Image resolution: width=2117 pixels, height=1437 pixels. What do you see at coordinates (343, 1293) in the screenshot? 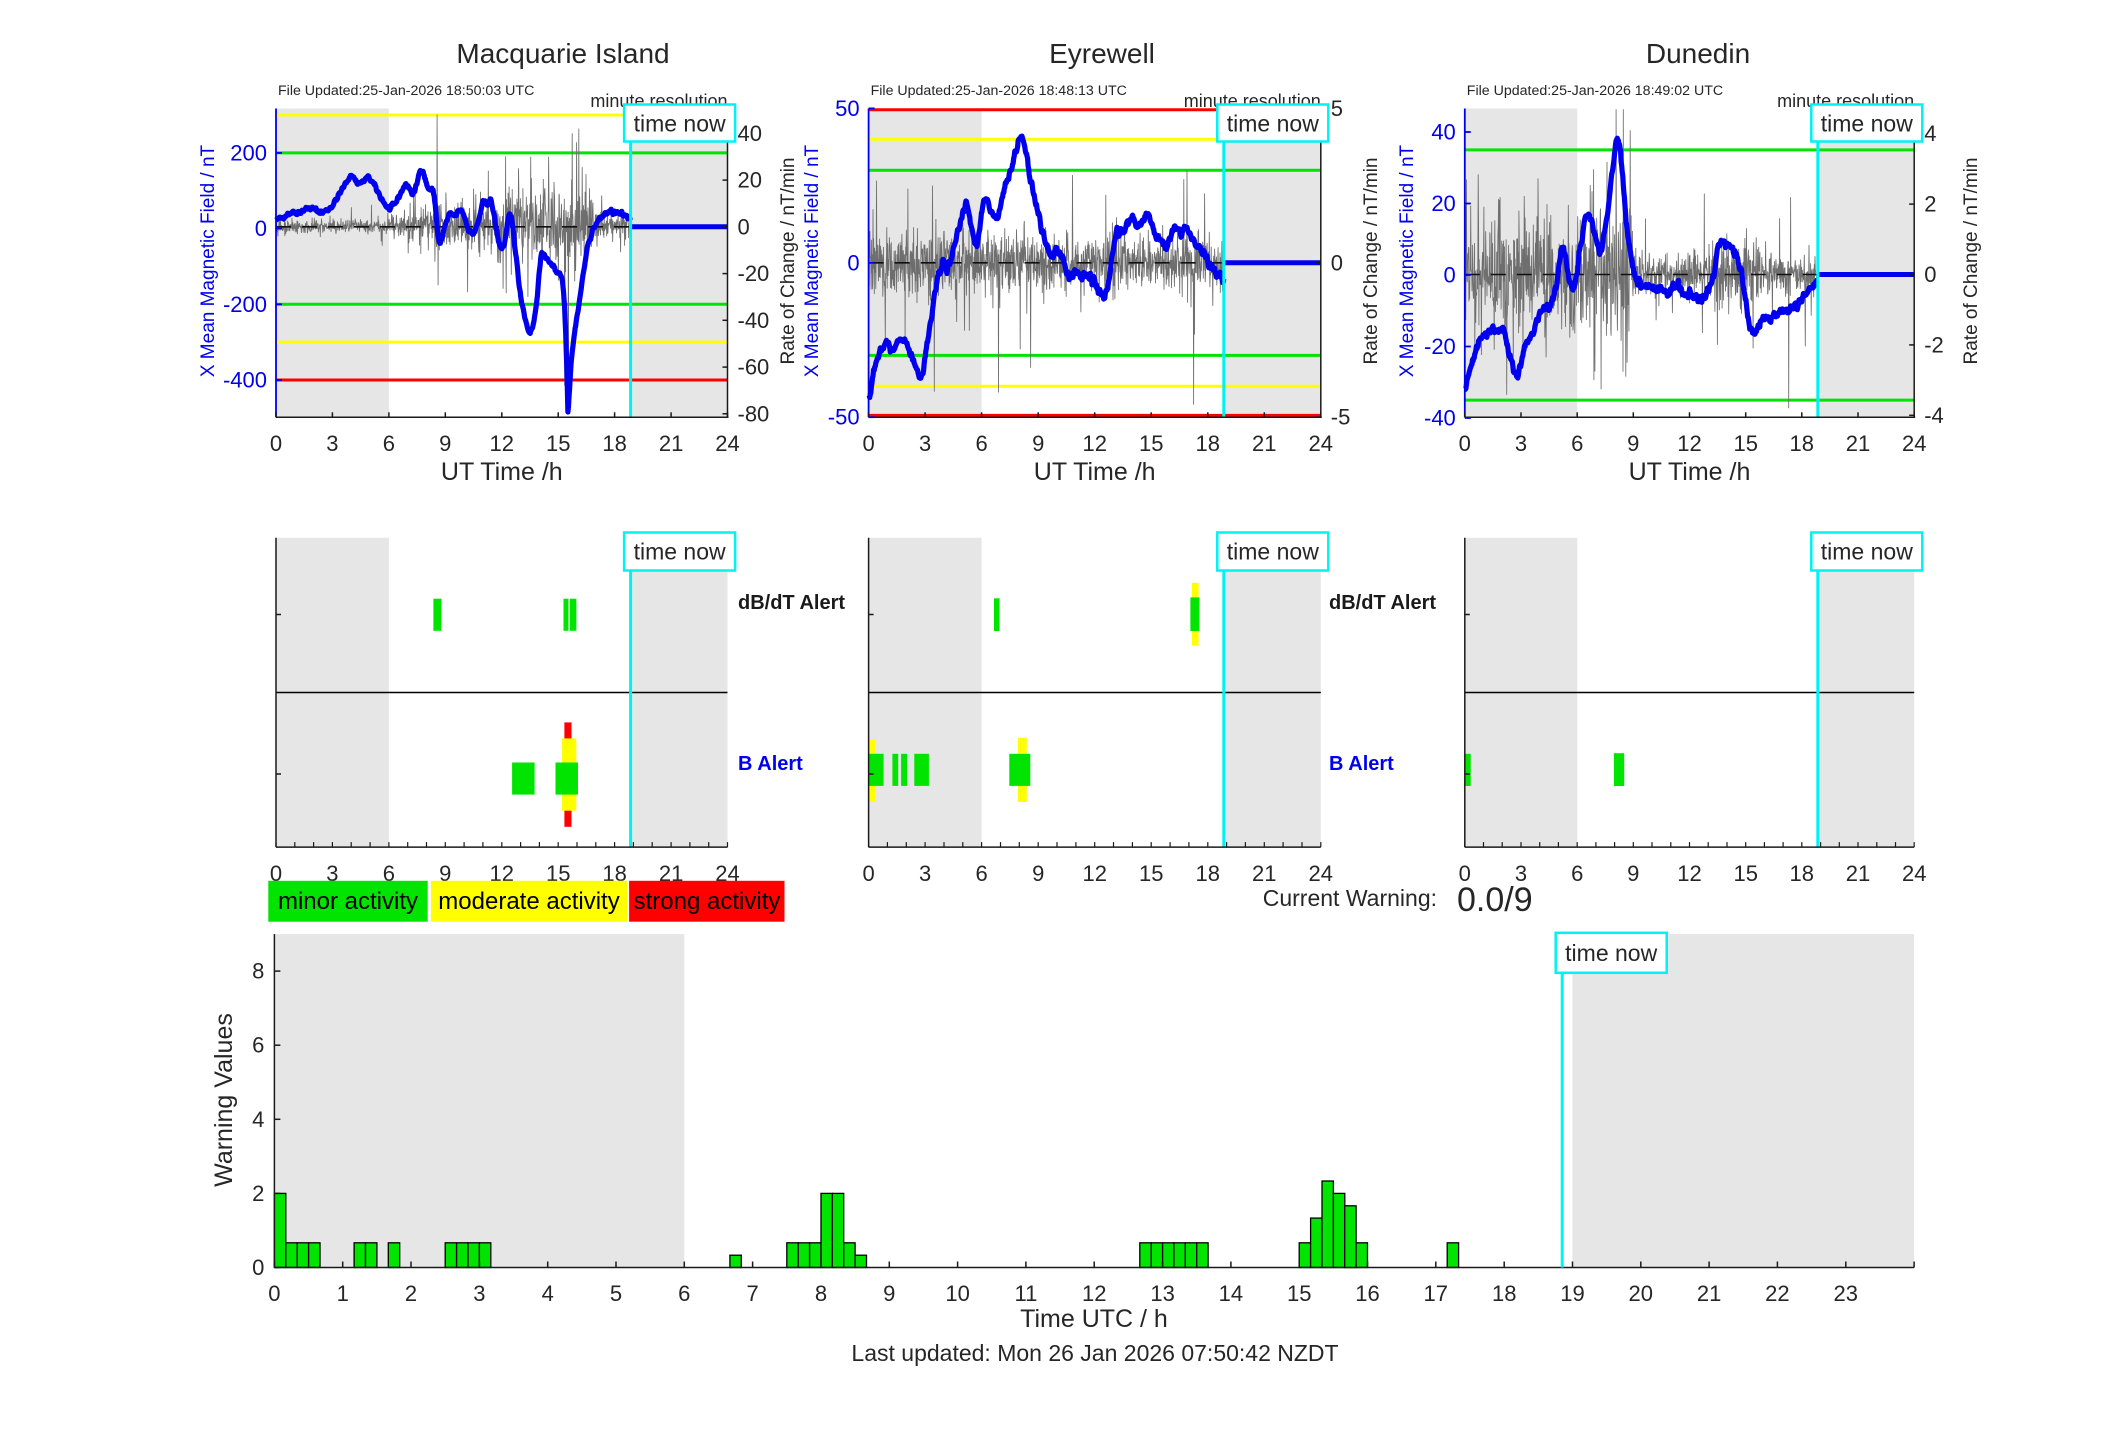
I see `svg-text: 1` at bounding box center [343, 1293].